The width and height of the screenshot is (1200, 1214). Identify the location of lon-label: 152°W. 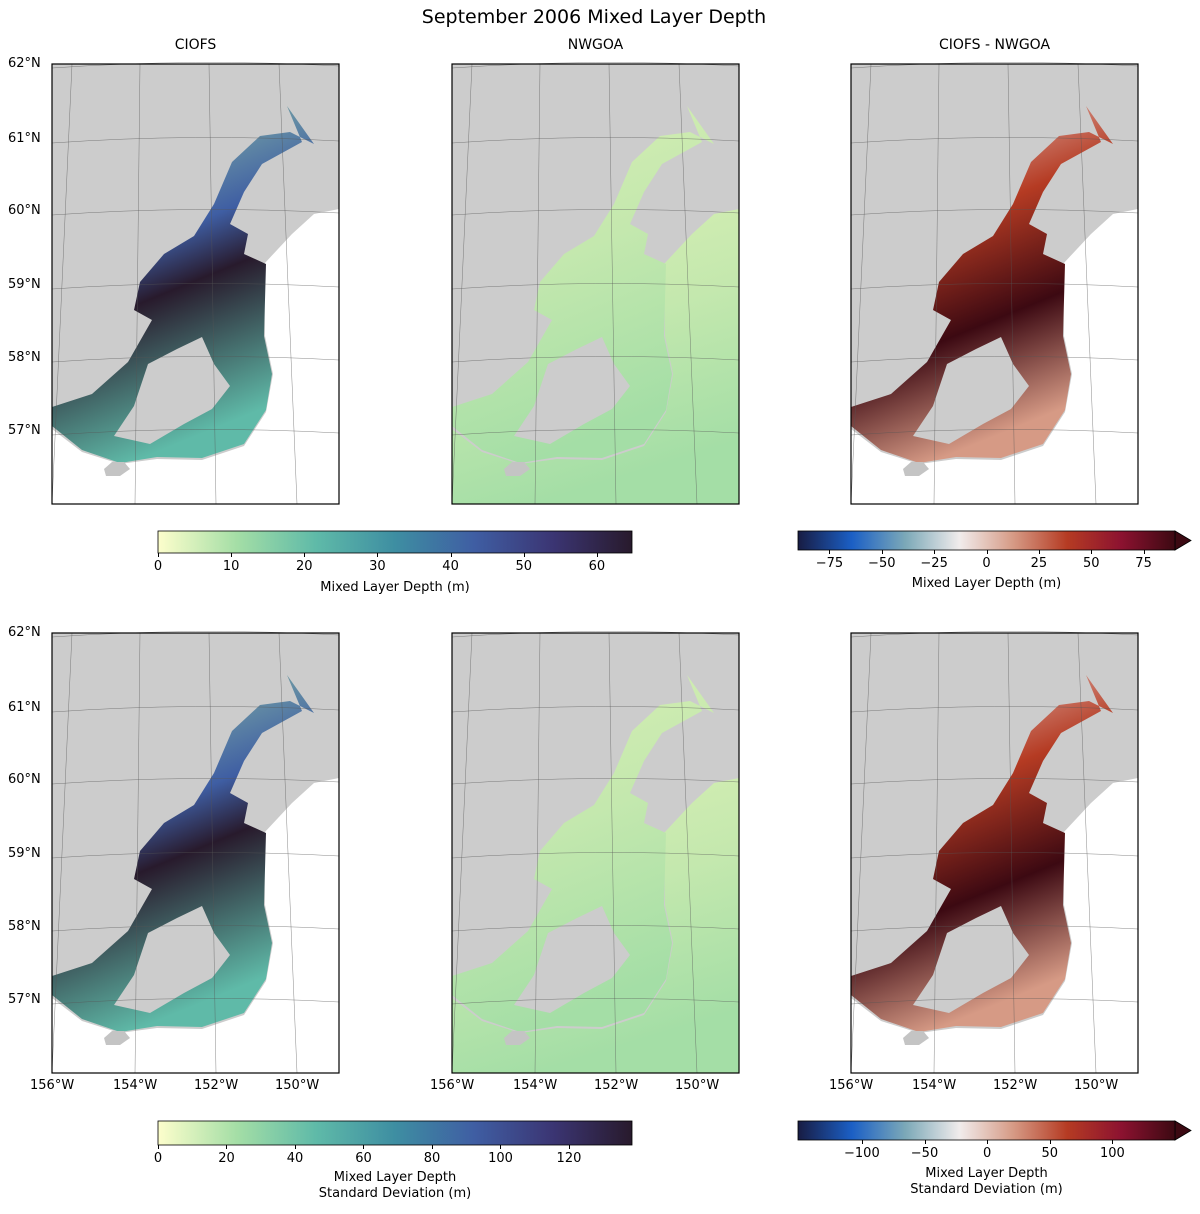
(1015, 1085).